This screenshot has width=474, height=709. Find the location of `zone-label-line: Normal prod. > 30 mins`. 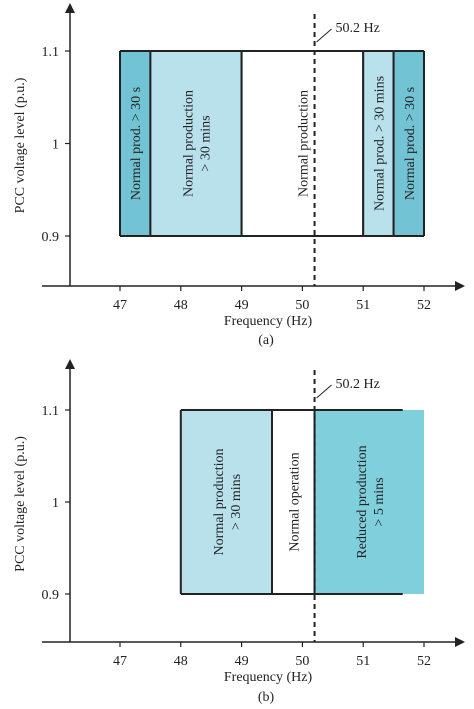

zone-label-line: Normal prod. > 30 mins is located at coordinates (379, 143).